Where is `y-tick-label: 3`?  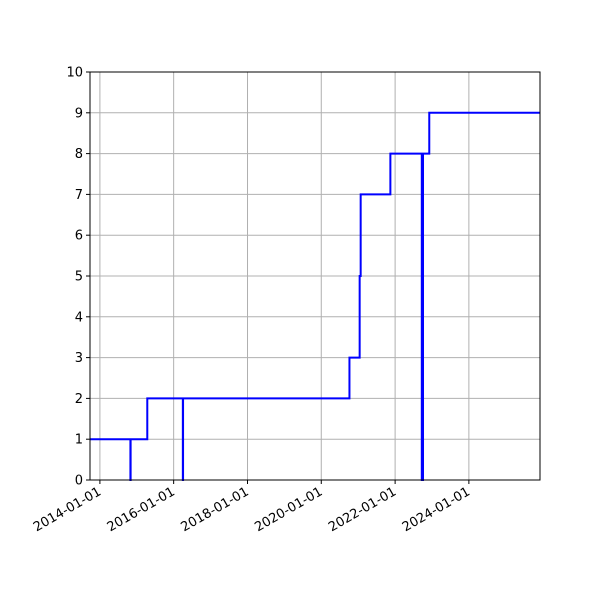
y-tick-label: 3 is located at coordinates (79, 358).